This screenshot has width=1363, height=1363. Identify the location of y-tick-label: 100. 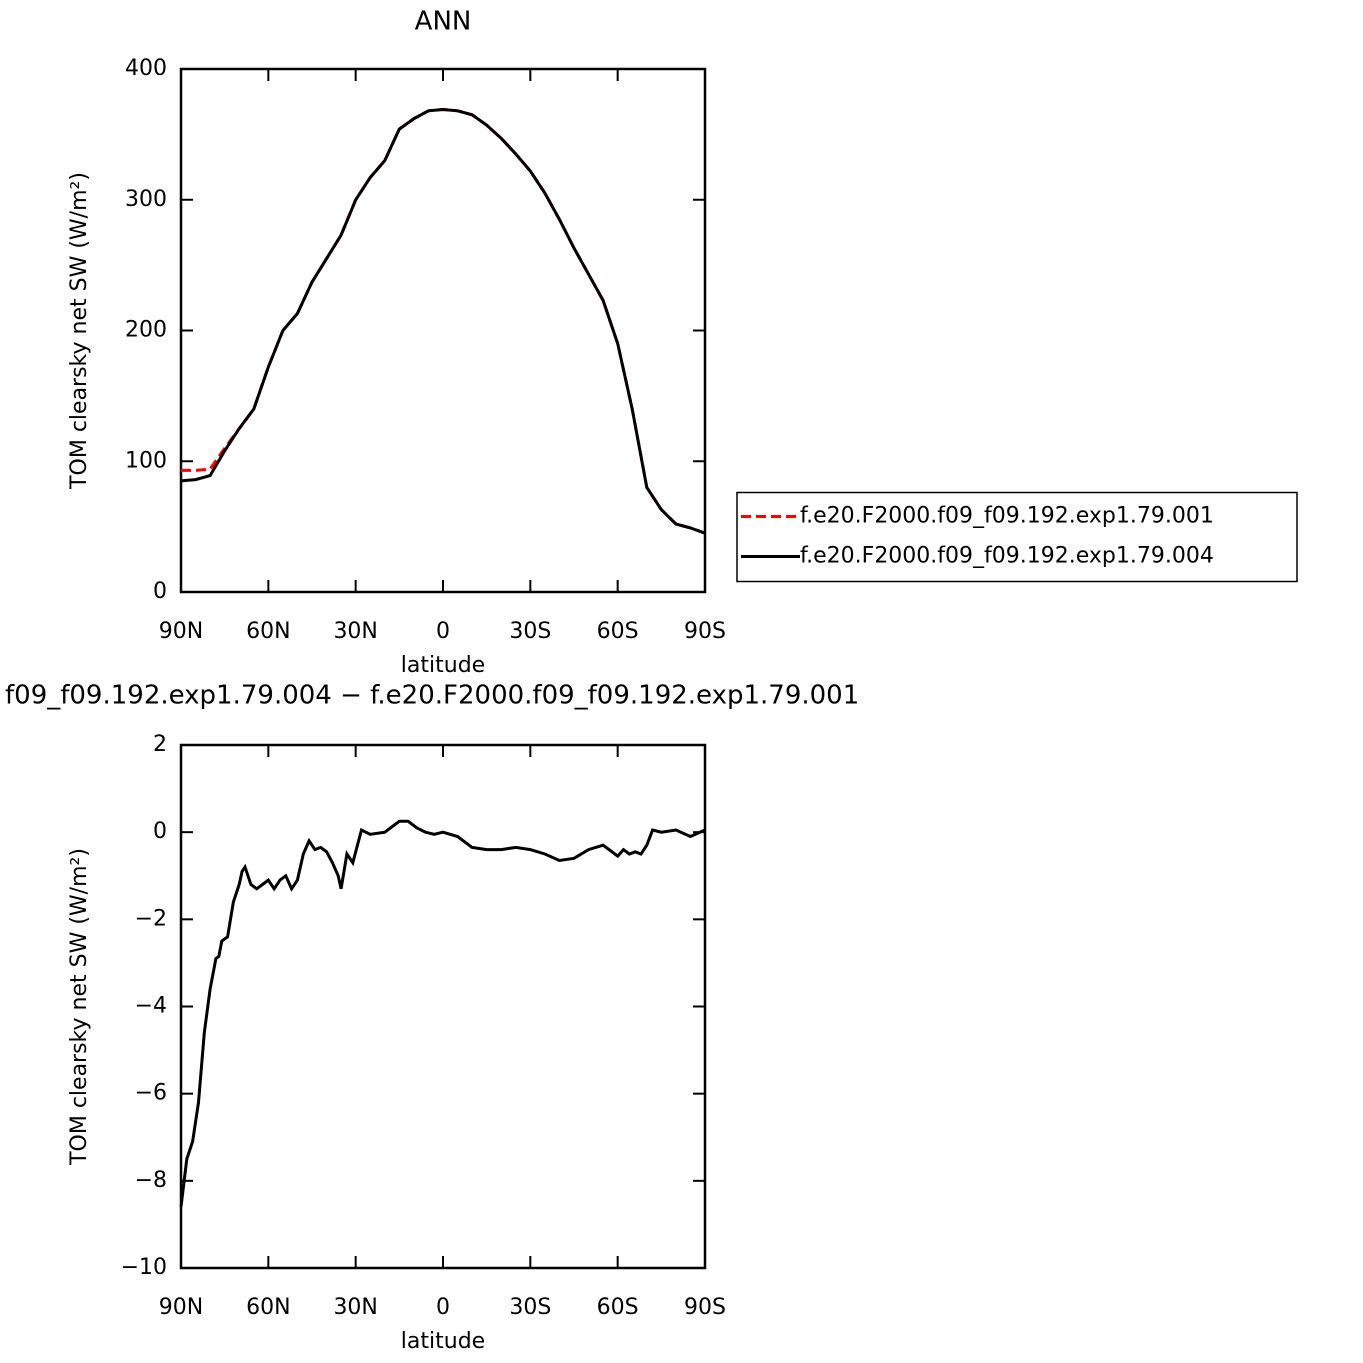
(146, 460).